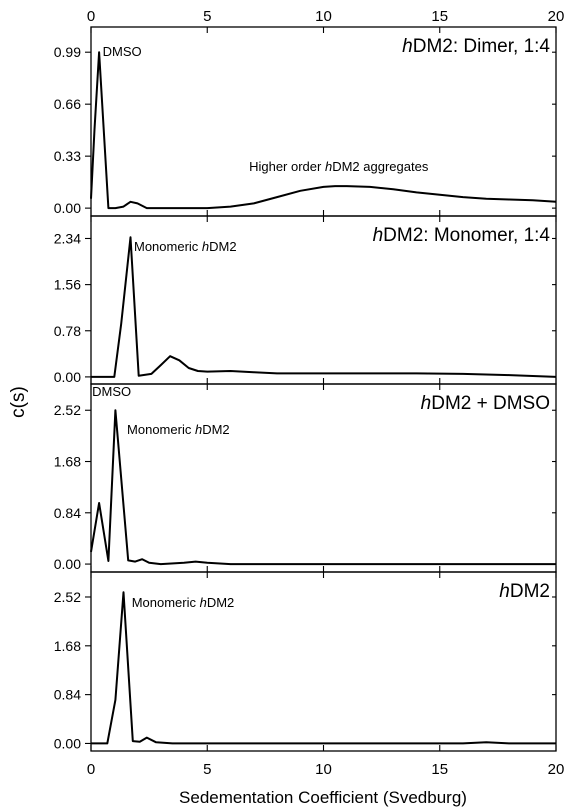 Image resolution: width=569 pixels, height=811 pixels. I want to click on panel-1-annotation-1-part-0: DMSO, so click(122, 51).